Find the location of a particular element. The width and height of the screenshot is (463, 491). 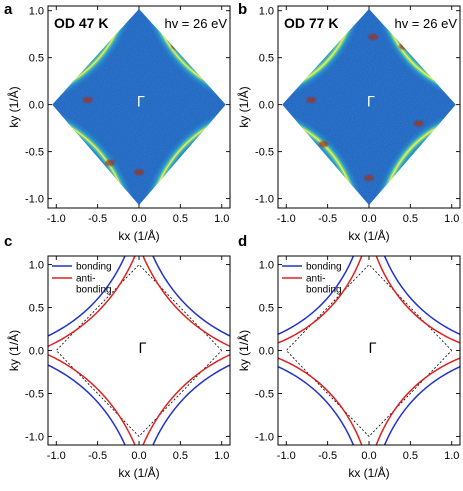

panel-letter: a is located at coordinates (8, 9).